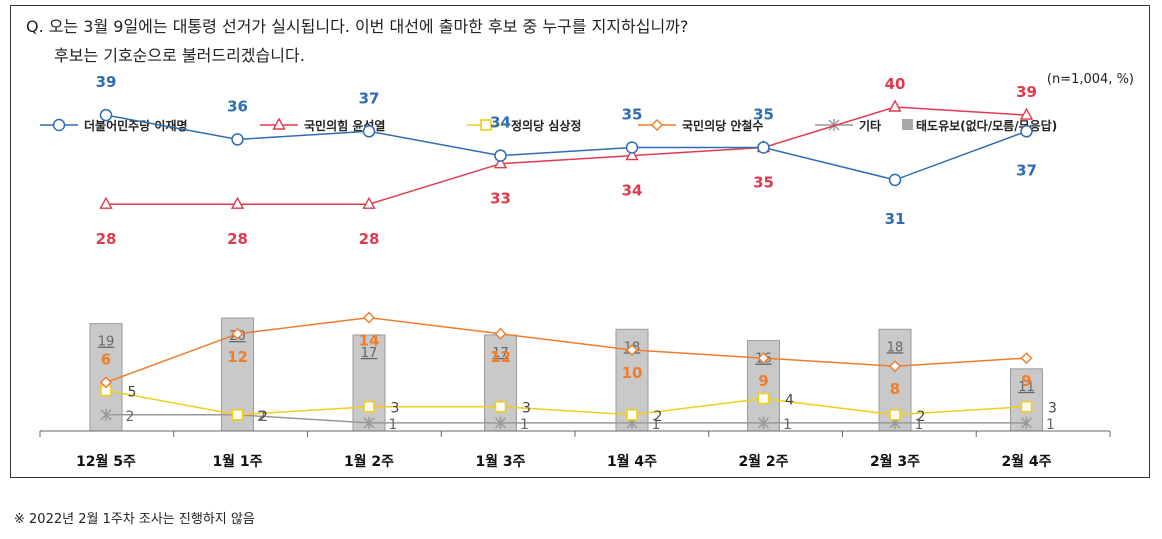 Image resolution: width=1162 pixels, height=539 pixels. I want to click on label-lee-8: 37, so click(1026, 170).